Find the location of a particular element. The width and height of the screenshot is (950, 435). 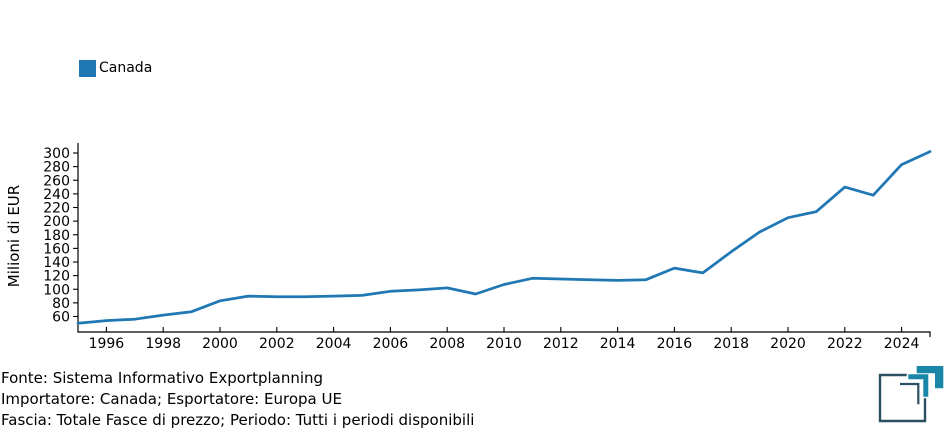

x-tick-label: 2012 is located at coordinates (561, 344).